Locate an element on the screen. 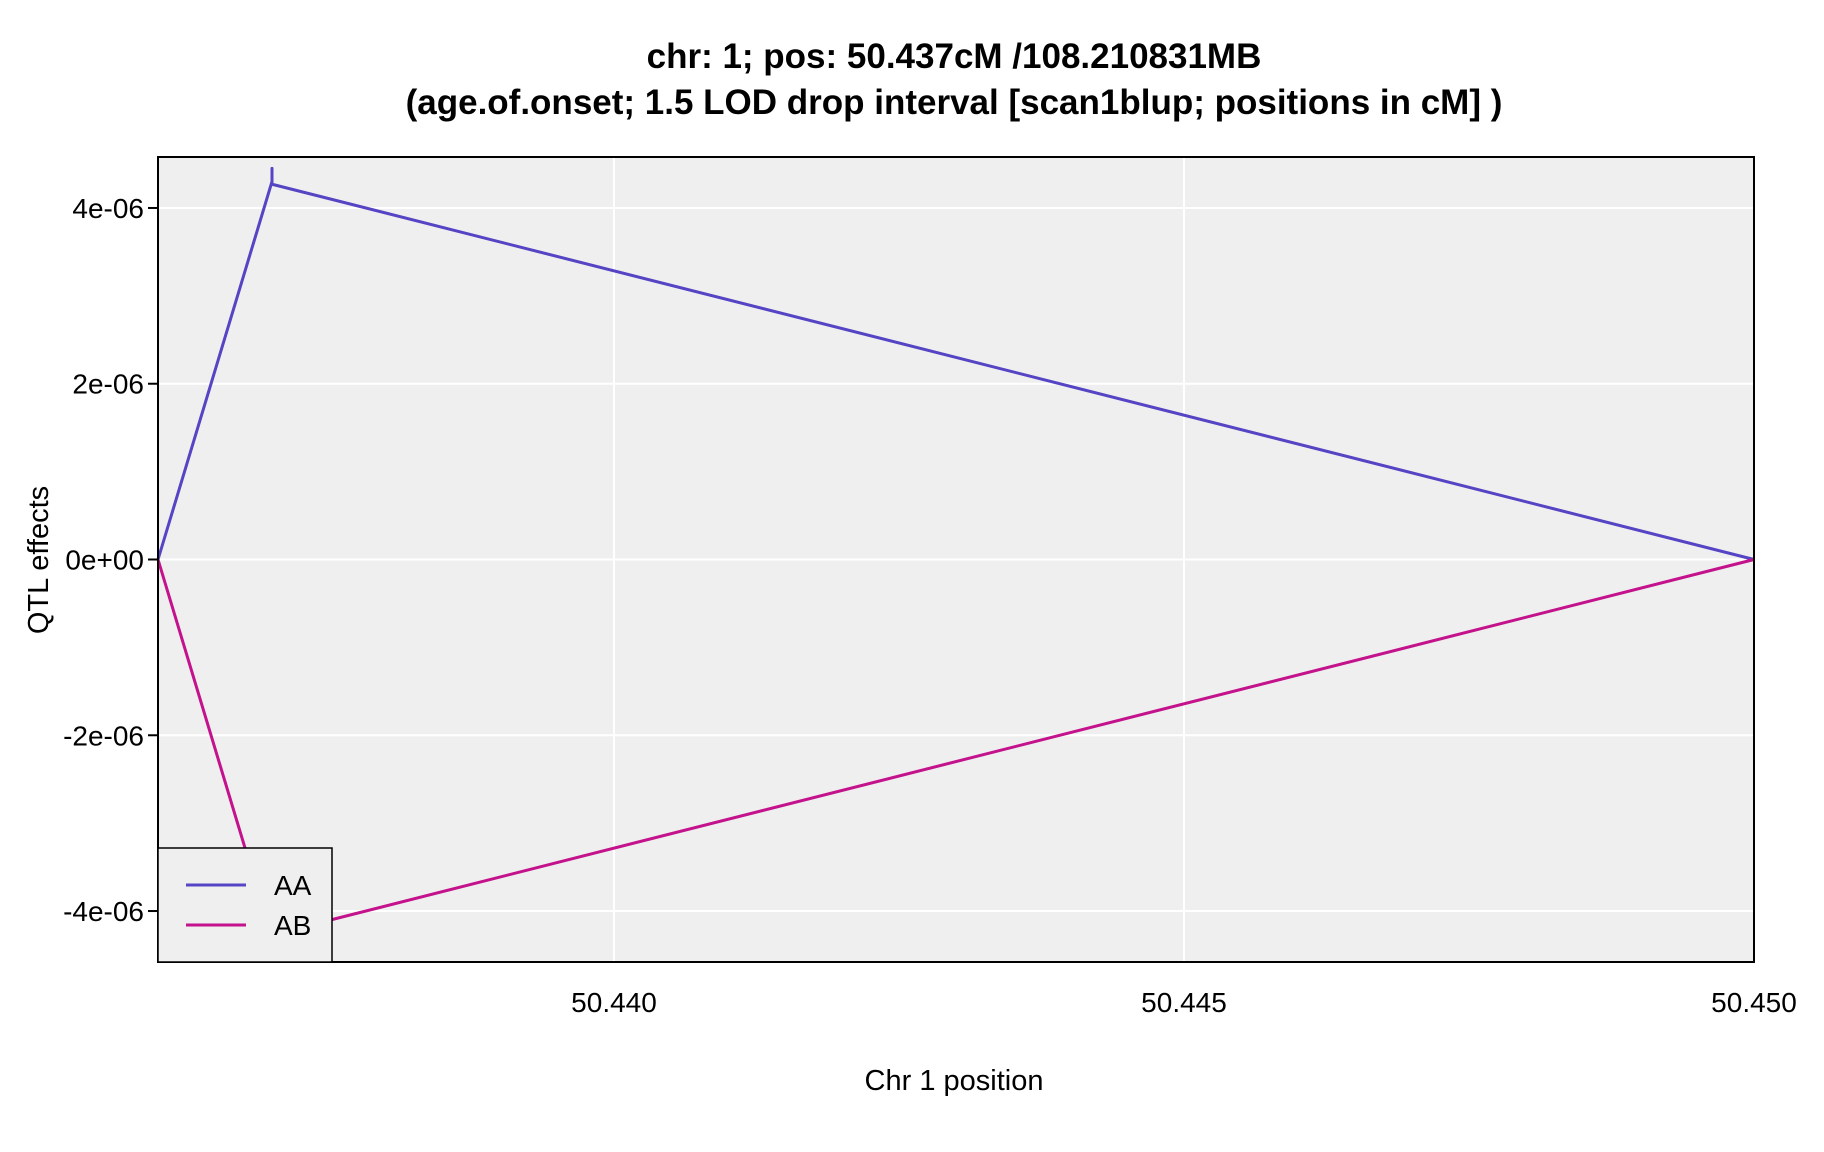 Image resolution: width=1824 pixels, height=1152 pixels. x-axis: 50.440 50.445 50.450 is located at coordinates (1184, 1002).